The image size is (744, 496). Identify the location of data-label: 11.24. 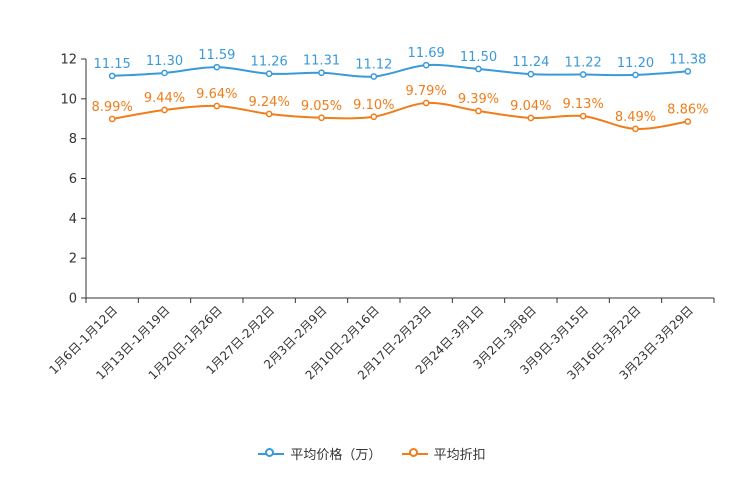
(530, 62).